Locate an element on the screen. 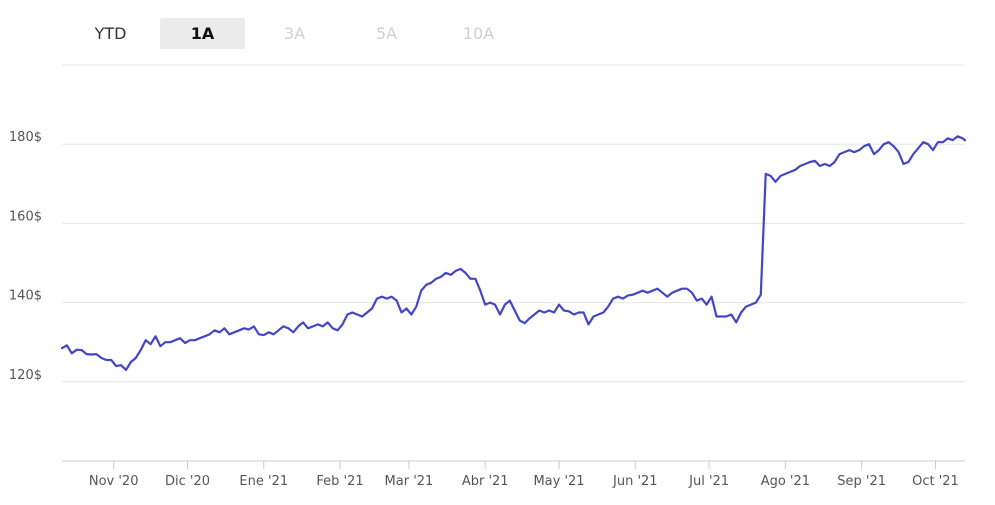  x-tick-label: Nov '20 is located at coordinates (114, 481).